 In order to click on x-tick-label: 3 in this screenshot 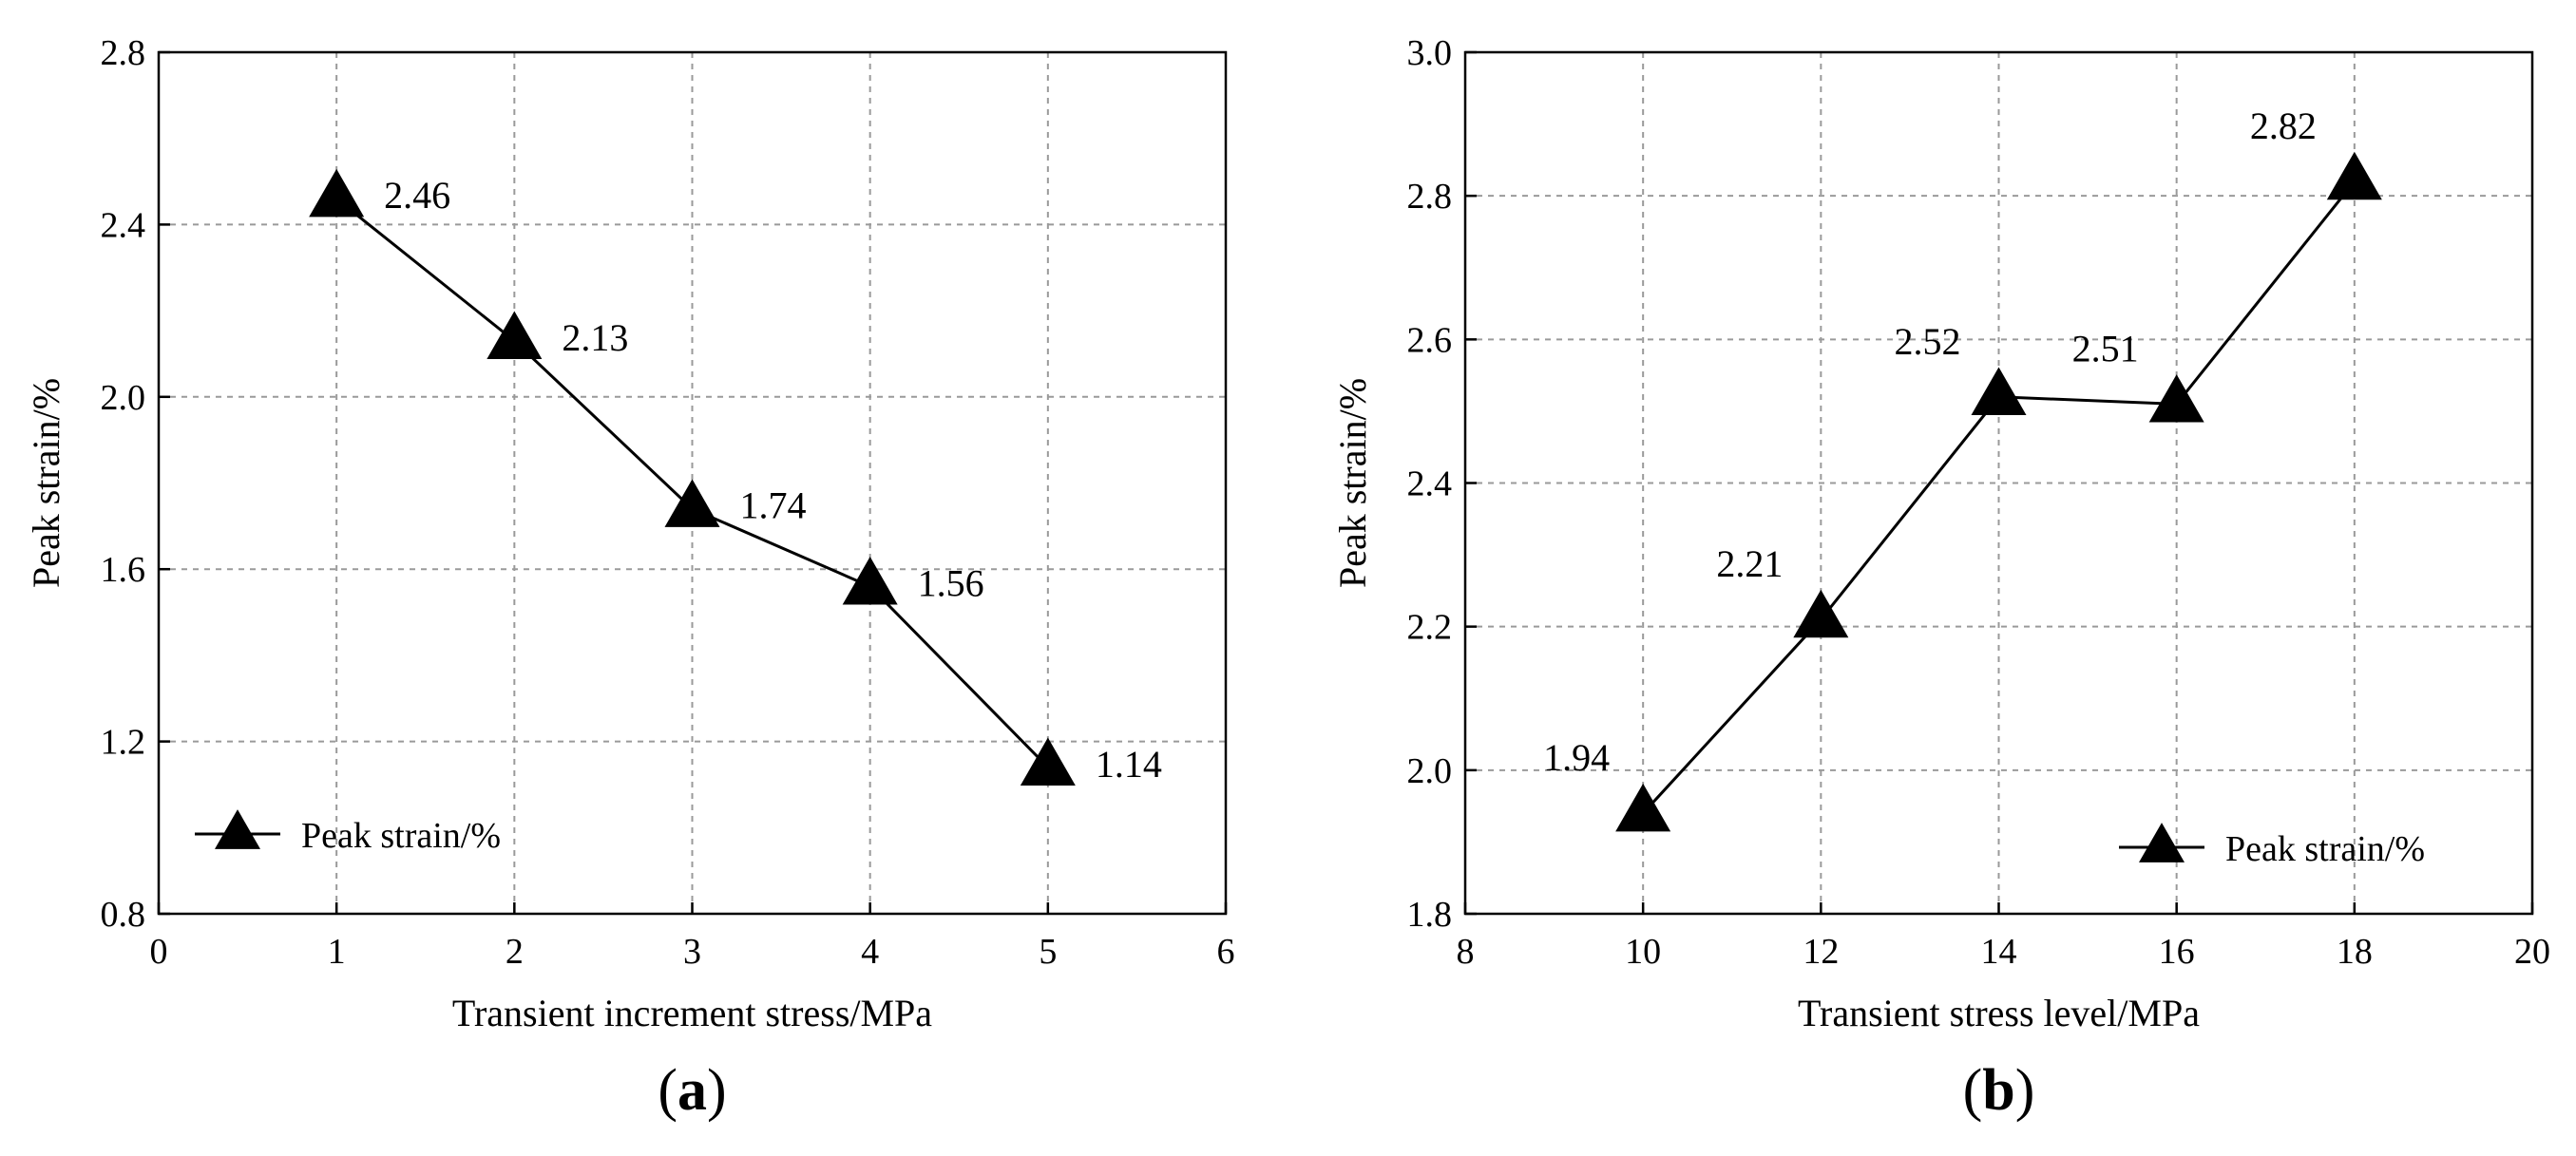, I will do `click(692, 952)`.